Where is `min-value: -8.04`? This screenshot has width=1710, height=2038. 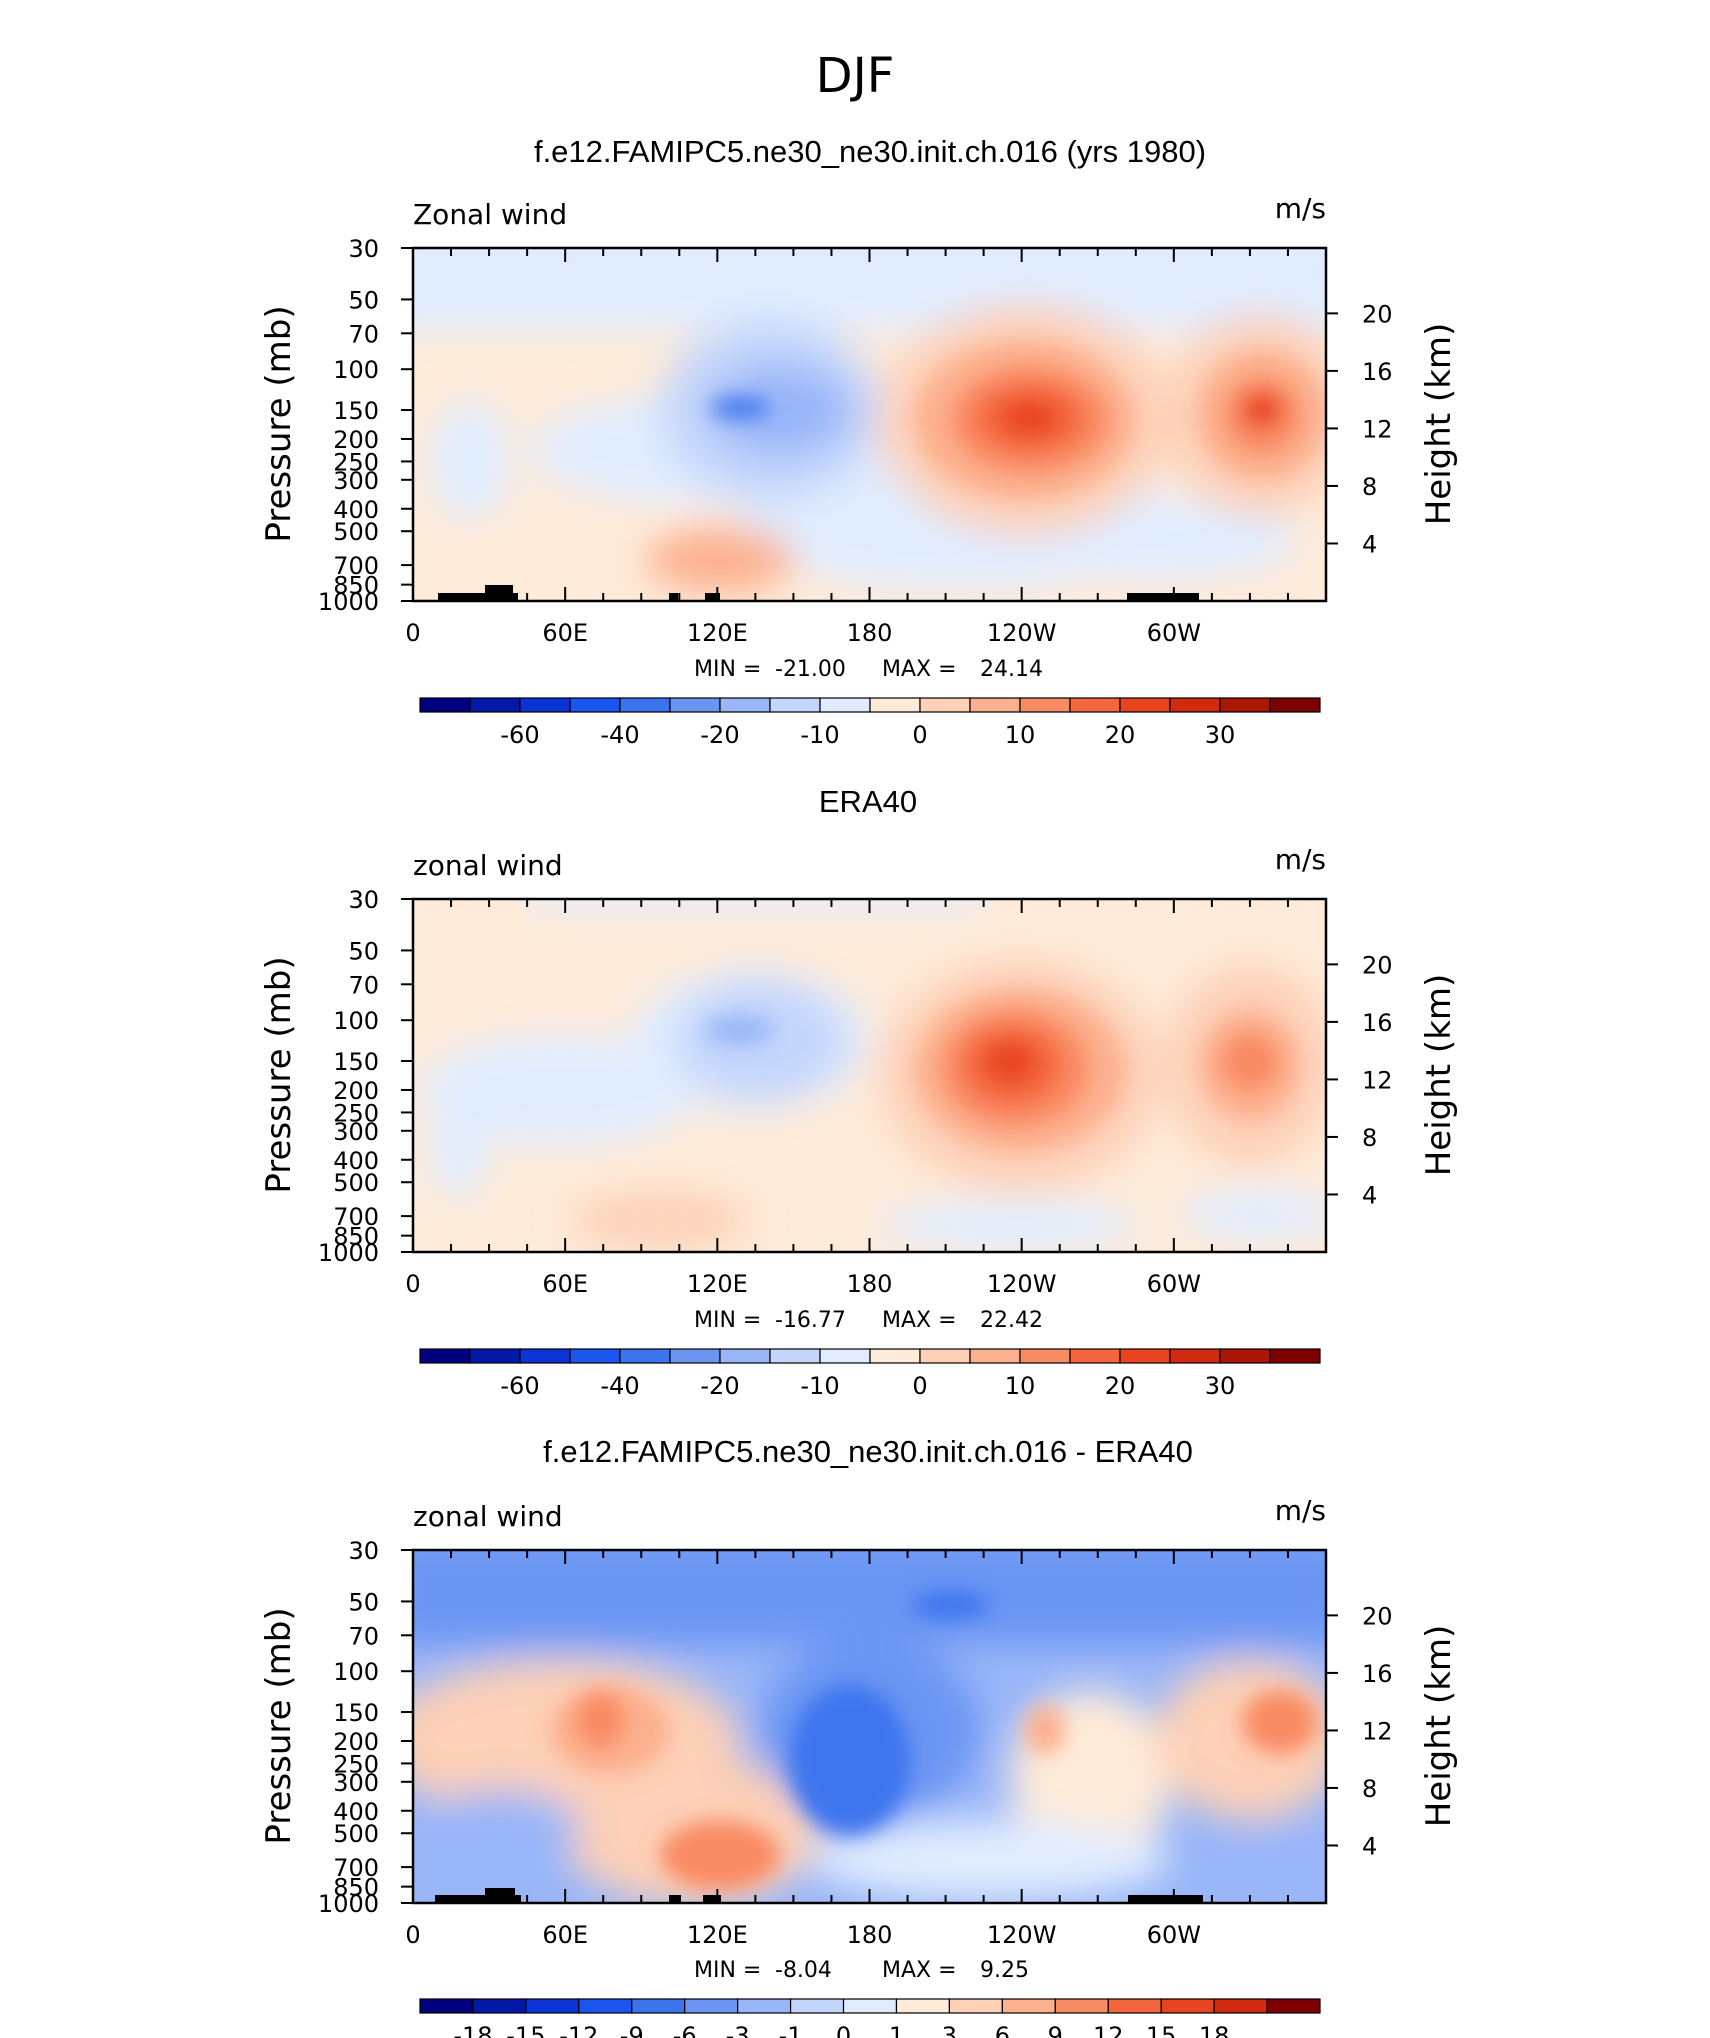 min-value: -8.04 is located at coordinates (803, 1970).